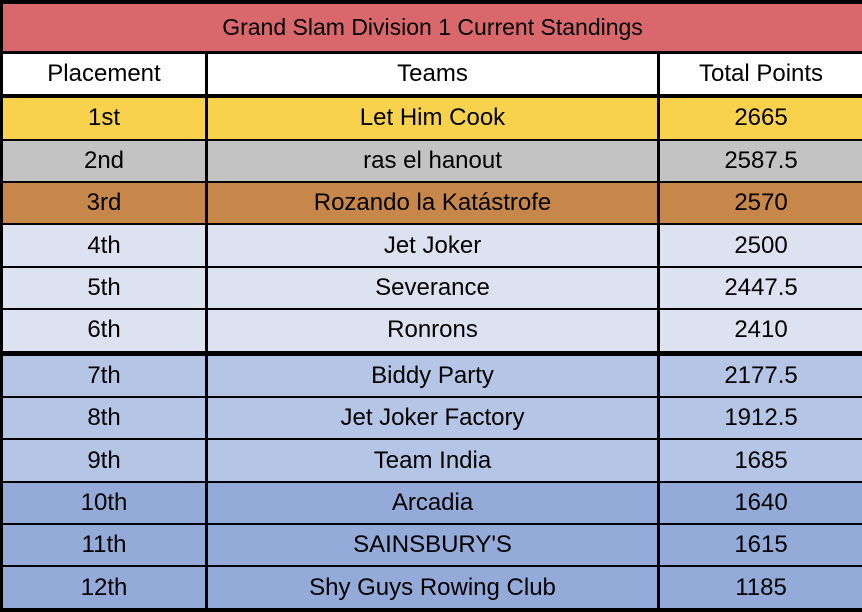 The width and height of the screenshot is (862, 612). Describe the element at coordinates (104, 161) in the screenshot. I see `placement-cell: 2nd` at that location.